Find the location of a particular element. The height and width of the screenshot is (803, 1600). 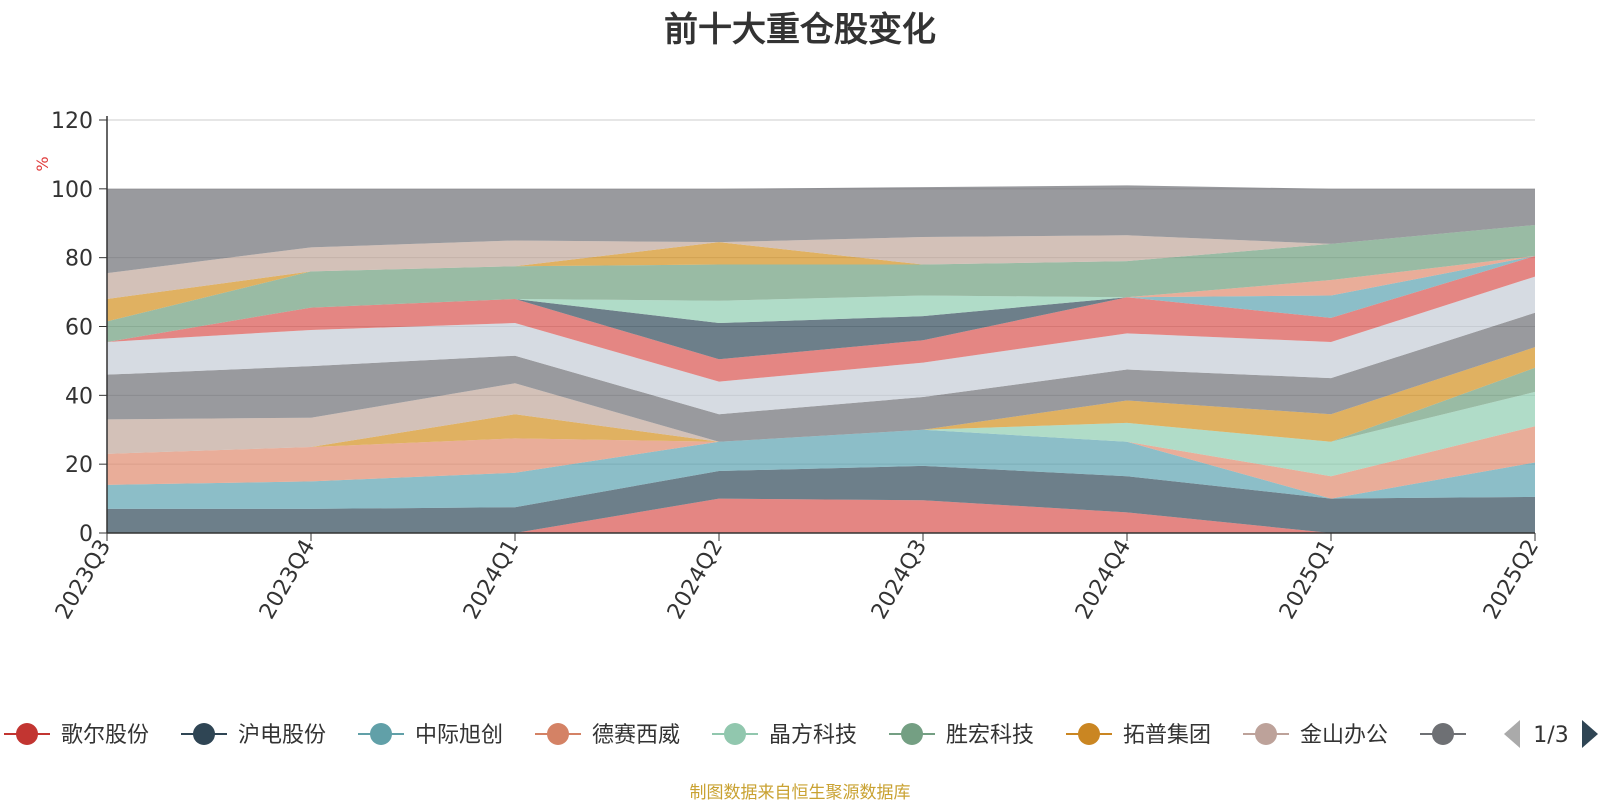

x-tick-label: 2024Q1 is located at coordinates (491, 580).